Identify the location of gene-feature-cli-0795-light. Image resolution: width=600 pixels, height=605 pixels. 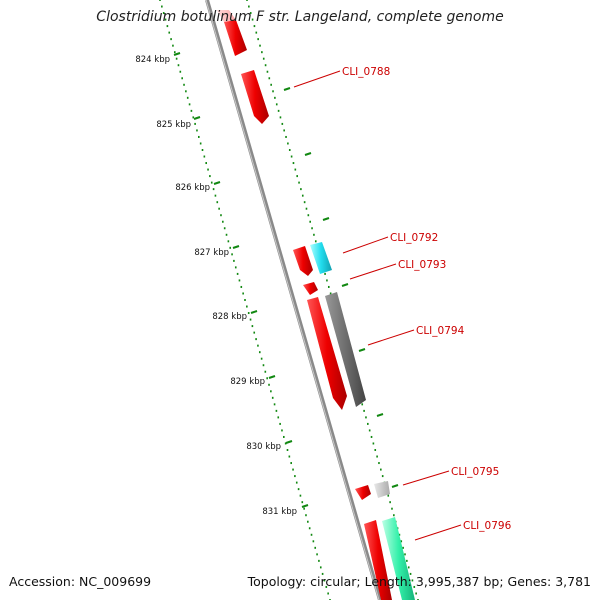
(382, 489).